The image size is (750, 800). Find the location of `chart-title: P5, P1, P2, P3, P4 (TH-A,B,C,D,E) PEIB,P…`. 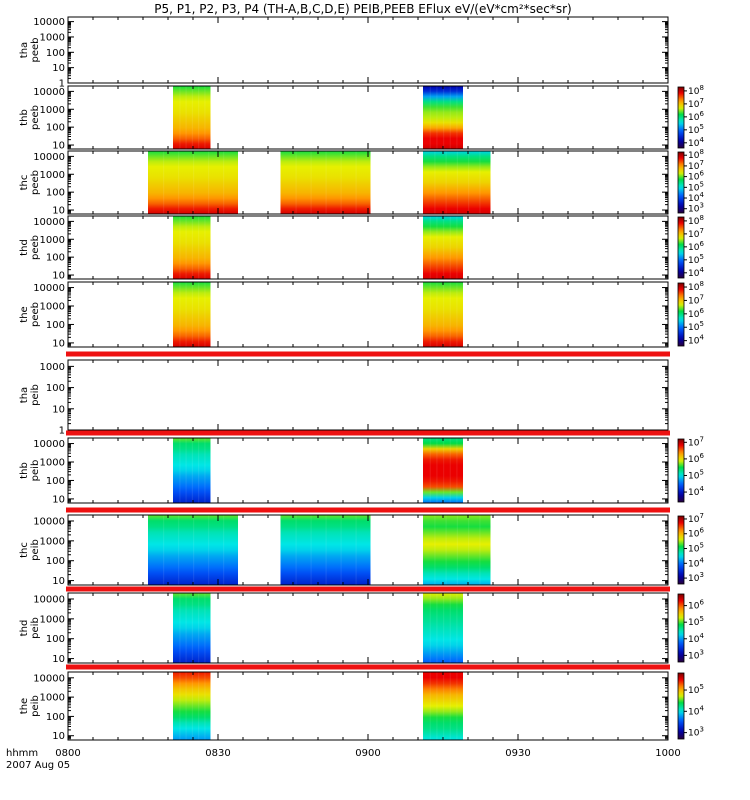

chart-title: P5, P1, P2, P3, P4 (TH-A,B,C,D,E) PEIB,P… is located at coordinates (362, 9).